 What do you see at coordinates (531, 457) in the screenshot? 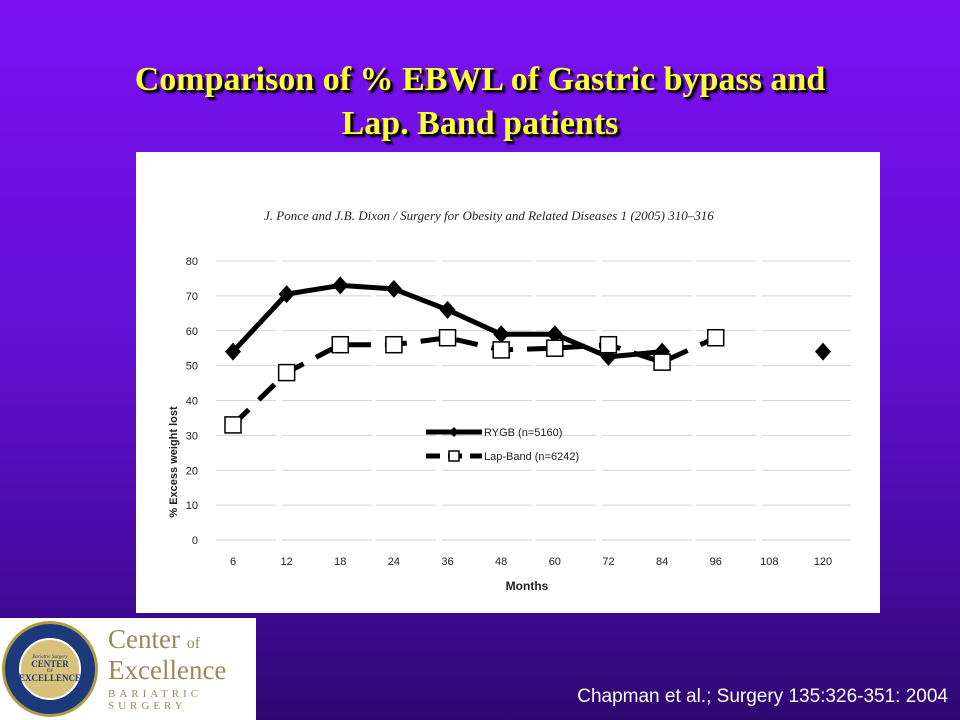
I see `legend-label: Lap-Band (n=6242)` at bounding box center [531, 457].